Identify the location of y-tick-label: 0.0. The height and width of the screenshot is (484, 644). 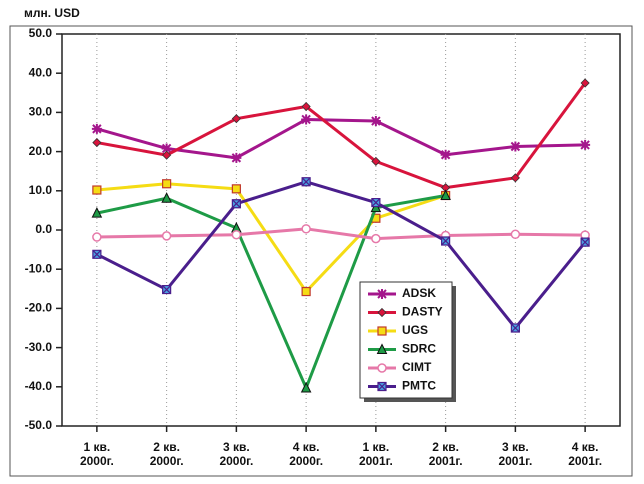
(43, 229).